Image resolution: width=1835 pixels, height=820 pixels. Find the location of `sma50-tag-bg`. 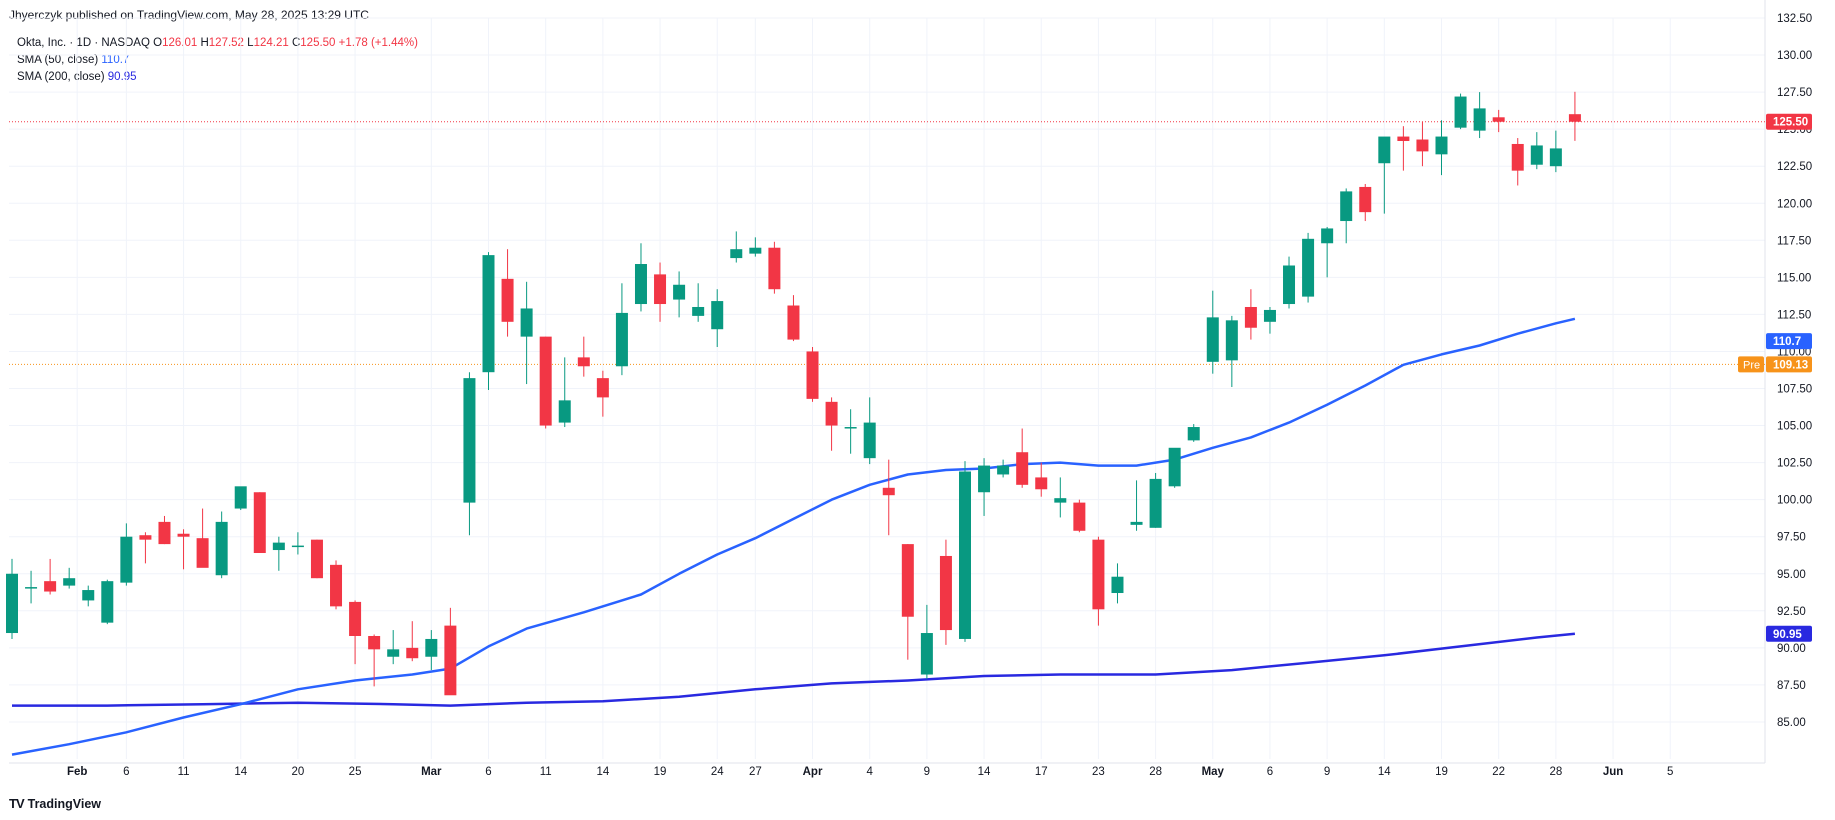

sma50-tag-bg is located at coordinates (1789, 341).